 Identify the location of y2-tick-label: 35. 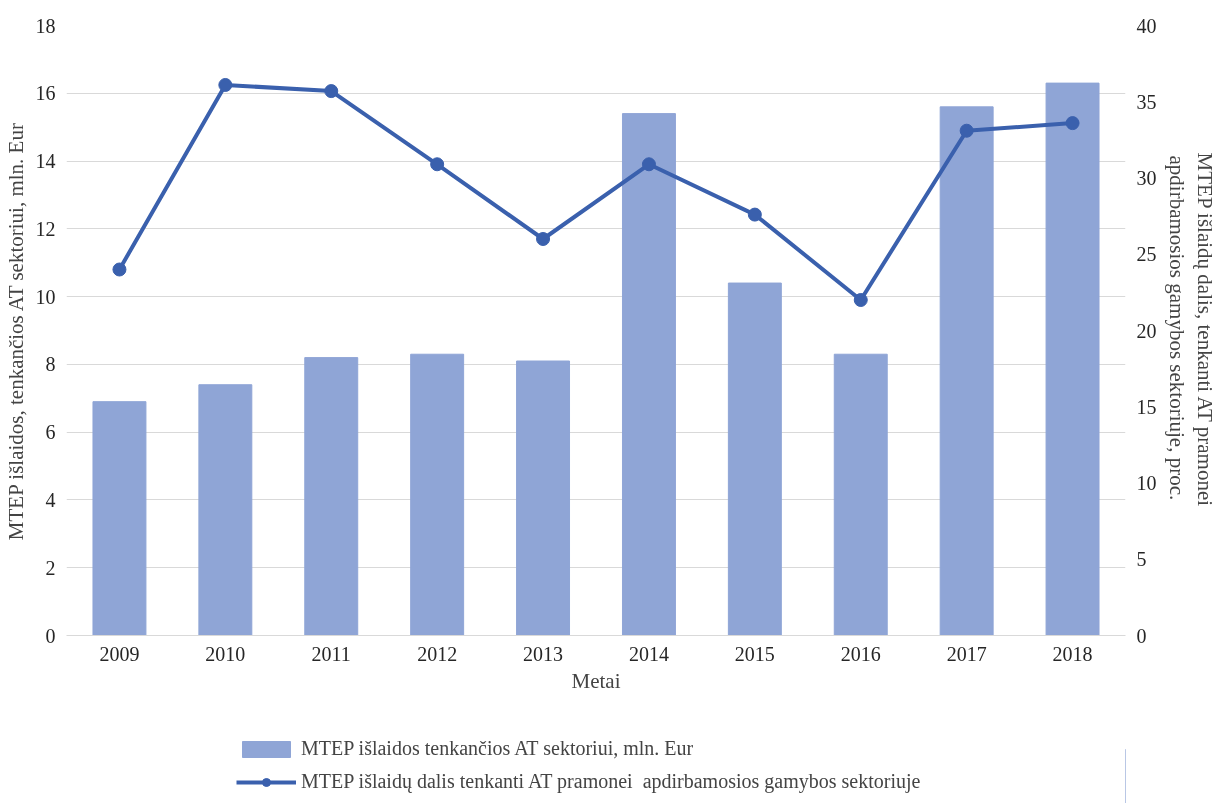
(1146, 101).